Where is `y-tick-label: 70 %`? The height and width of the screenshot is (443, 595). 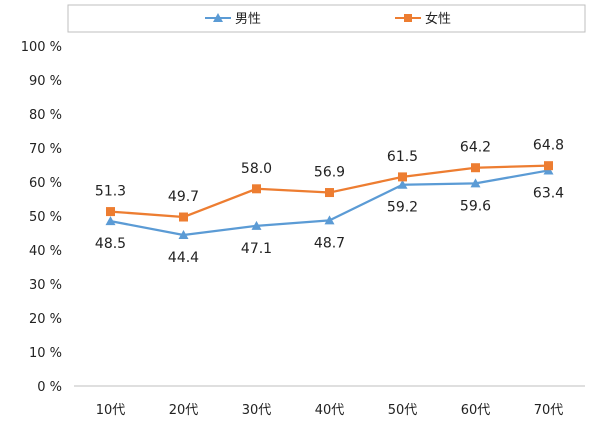 y-tick-label: 70 % is located at coordinates (45, 149).